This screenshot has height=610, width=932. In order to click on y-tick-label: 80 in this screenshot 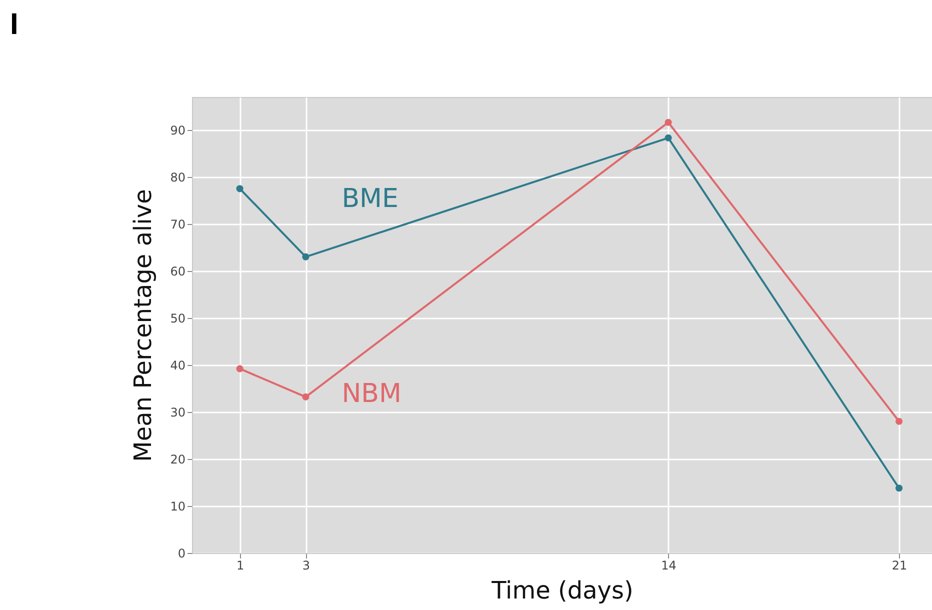, I will do `click(178, 177)`.